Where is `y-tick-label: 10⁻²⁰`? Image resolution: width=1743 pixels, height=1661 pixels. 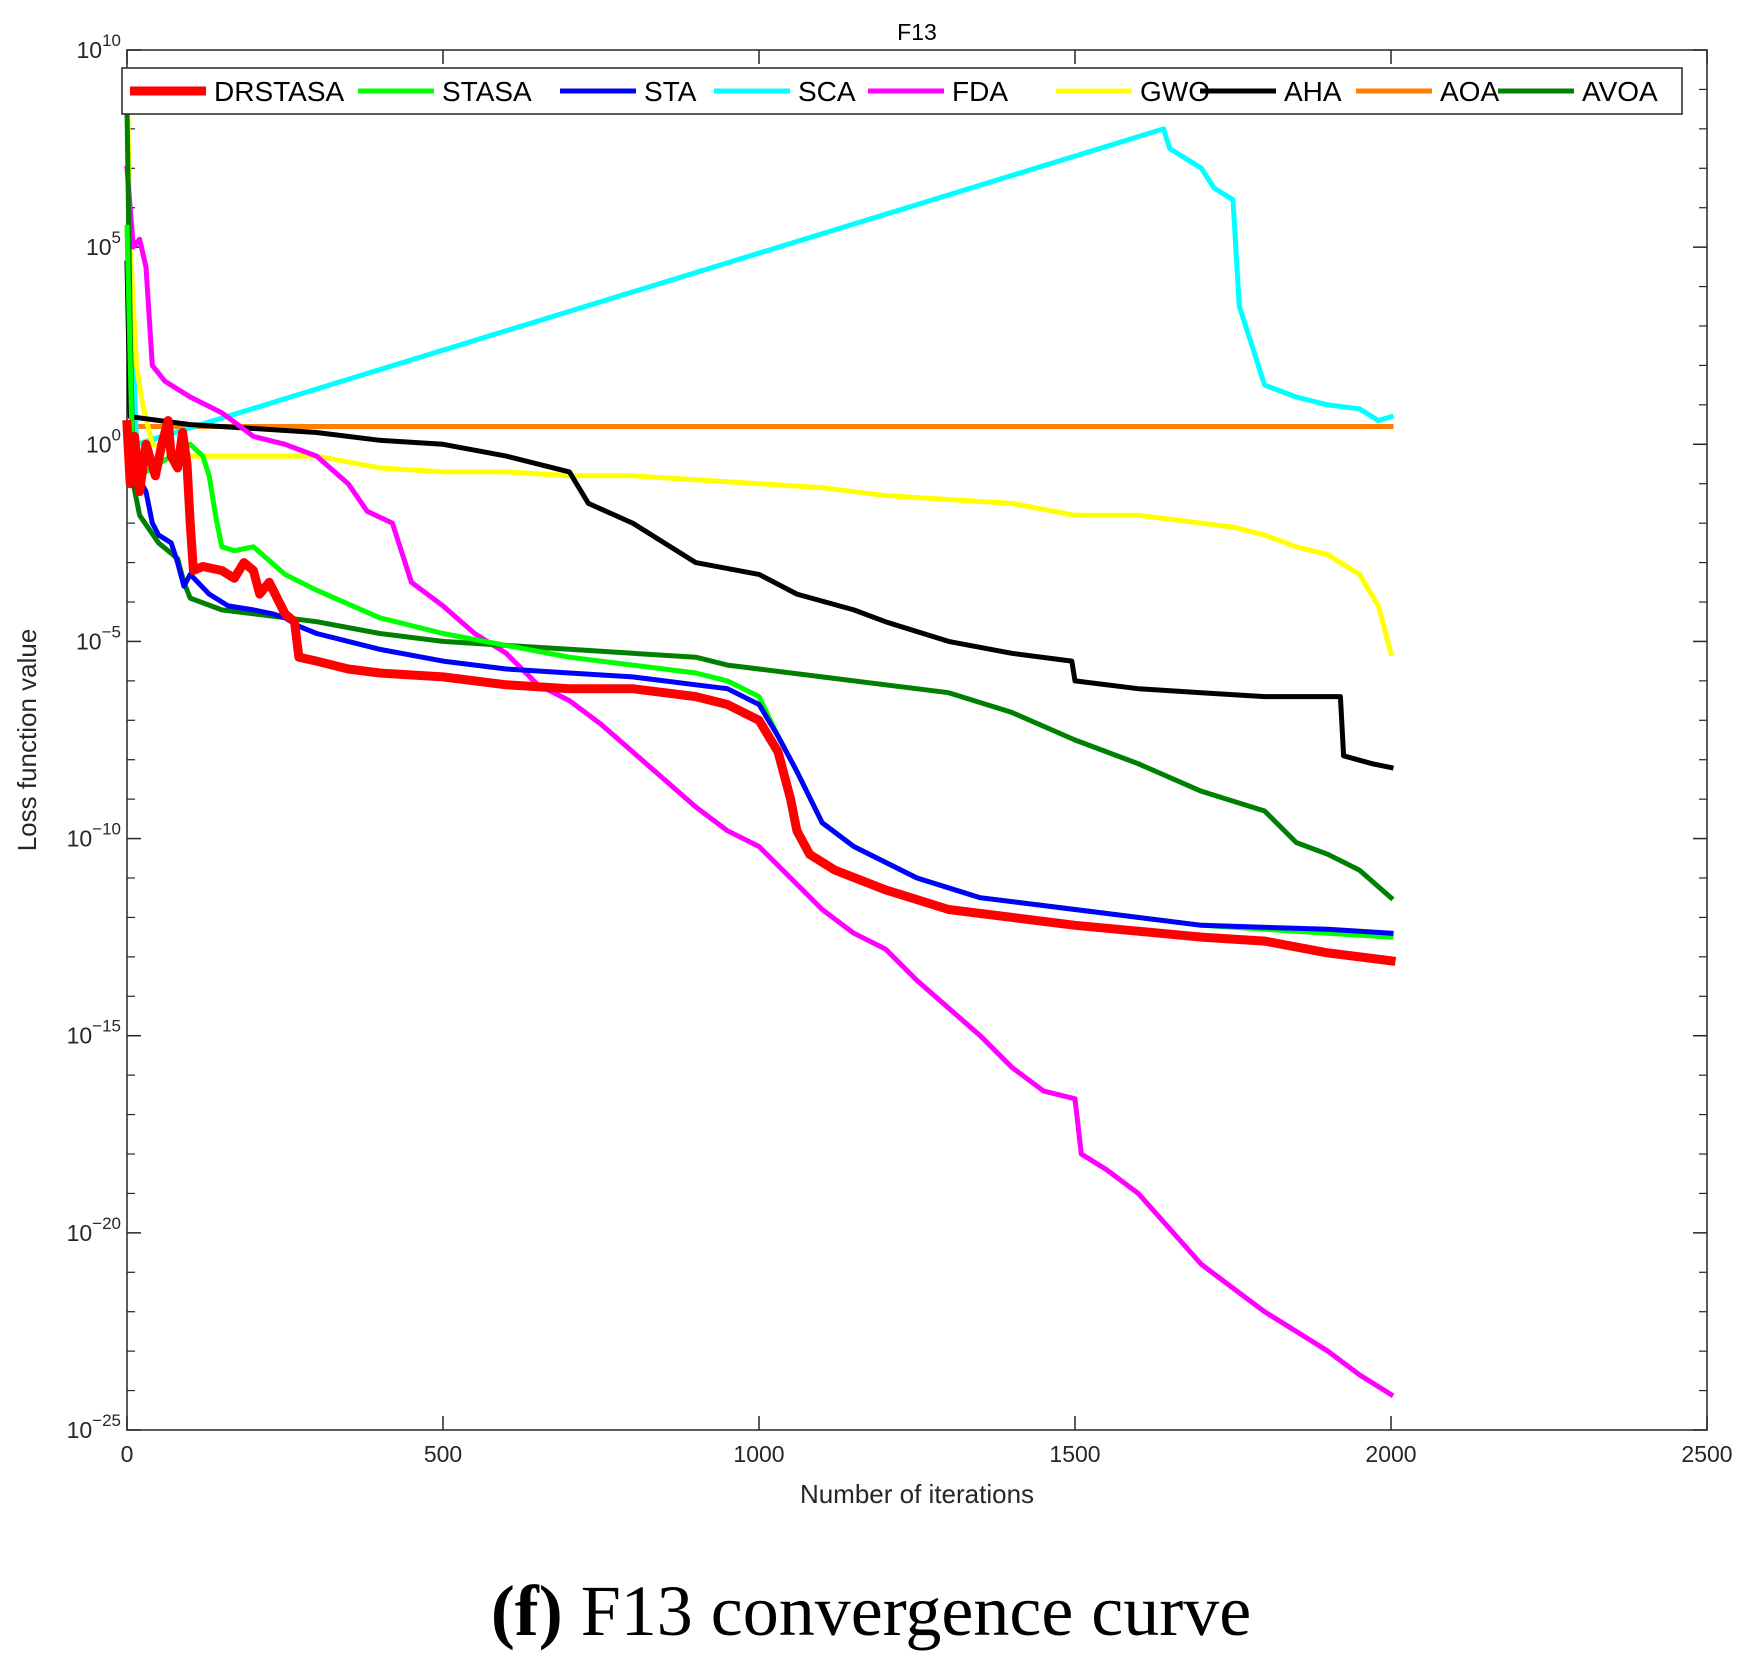
y-tick-label: 10⁻²⁰ is located at coordinates (94, 1230).